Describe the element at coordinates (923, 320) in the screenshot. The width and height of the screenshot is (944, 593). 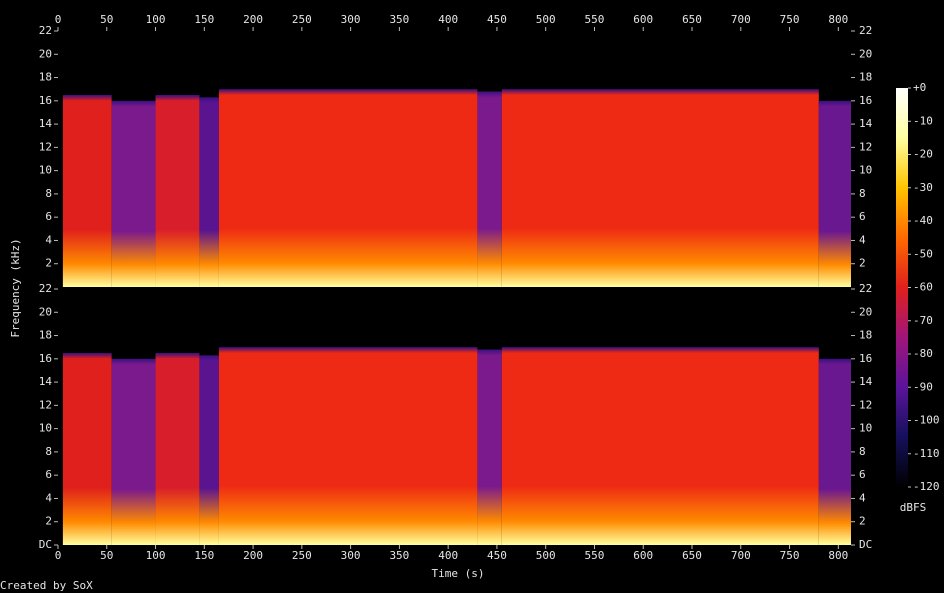
I see `colorbar-tick-label: -70` at that location.